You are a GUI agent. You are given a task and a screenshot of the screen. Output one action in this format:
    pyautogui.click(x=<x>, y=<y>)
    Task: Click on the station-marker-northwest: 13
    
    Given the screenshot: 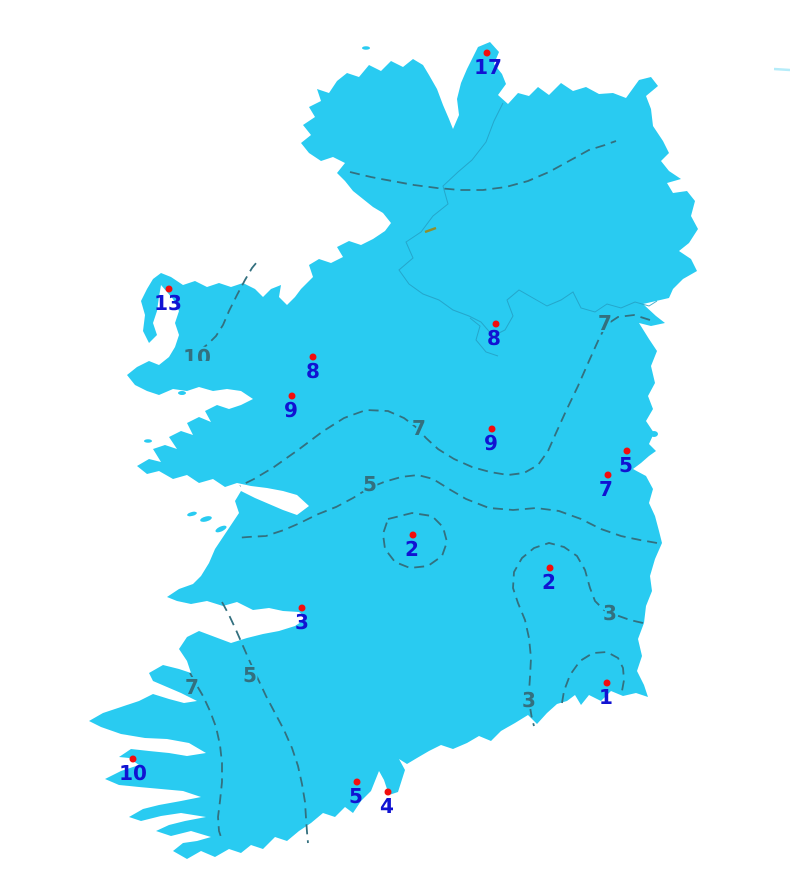 What is the action you would take?
    pyautogui.click(x=168, y=300)
    